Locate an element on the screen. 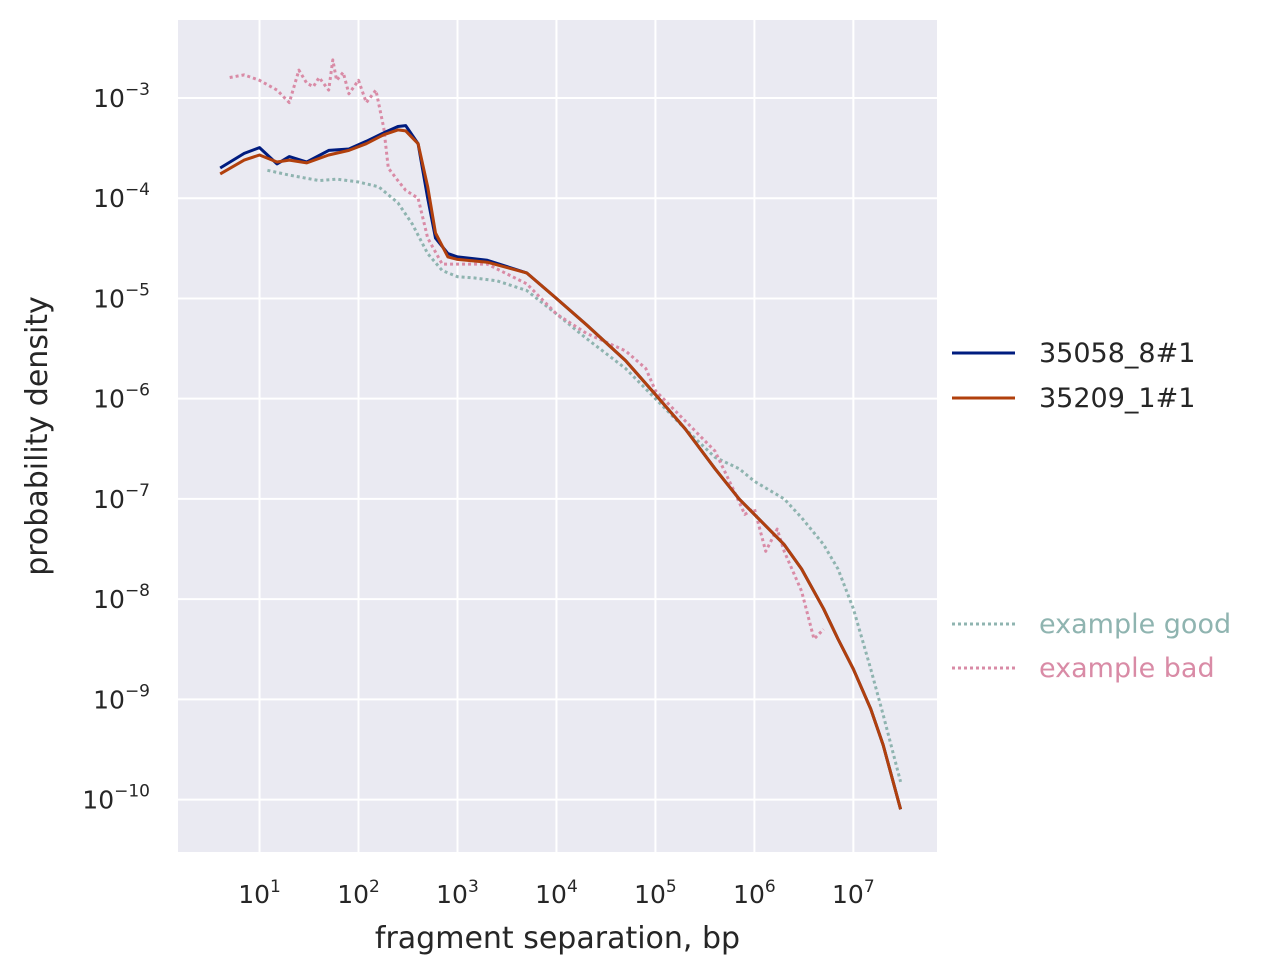  y-tick-label: 10⁻⁵ is located at coordinates (121, 296).